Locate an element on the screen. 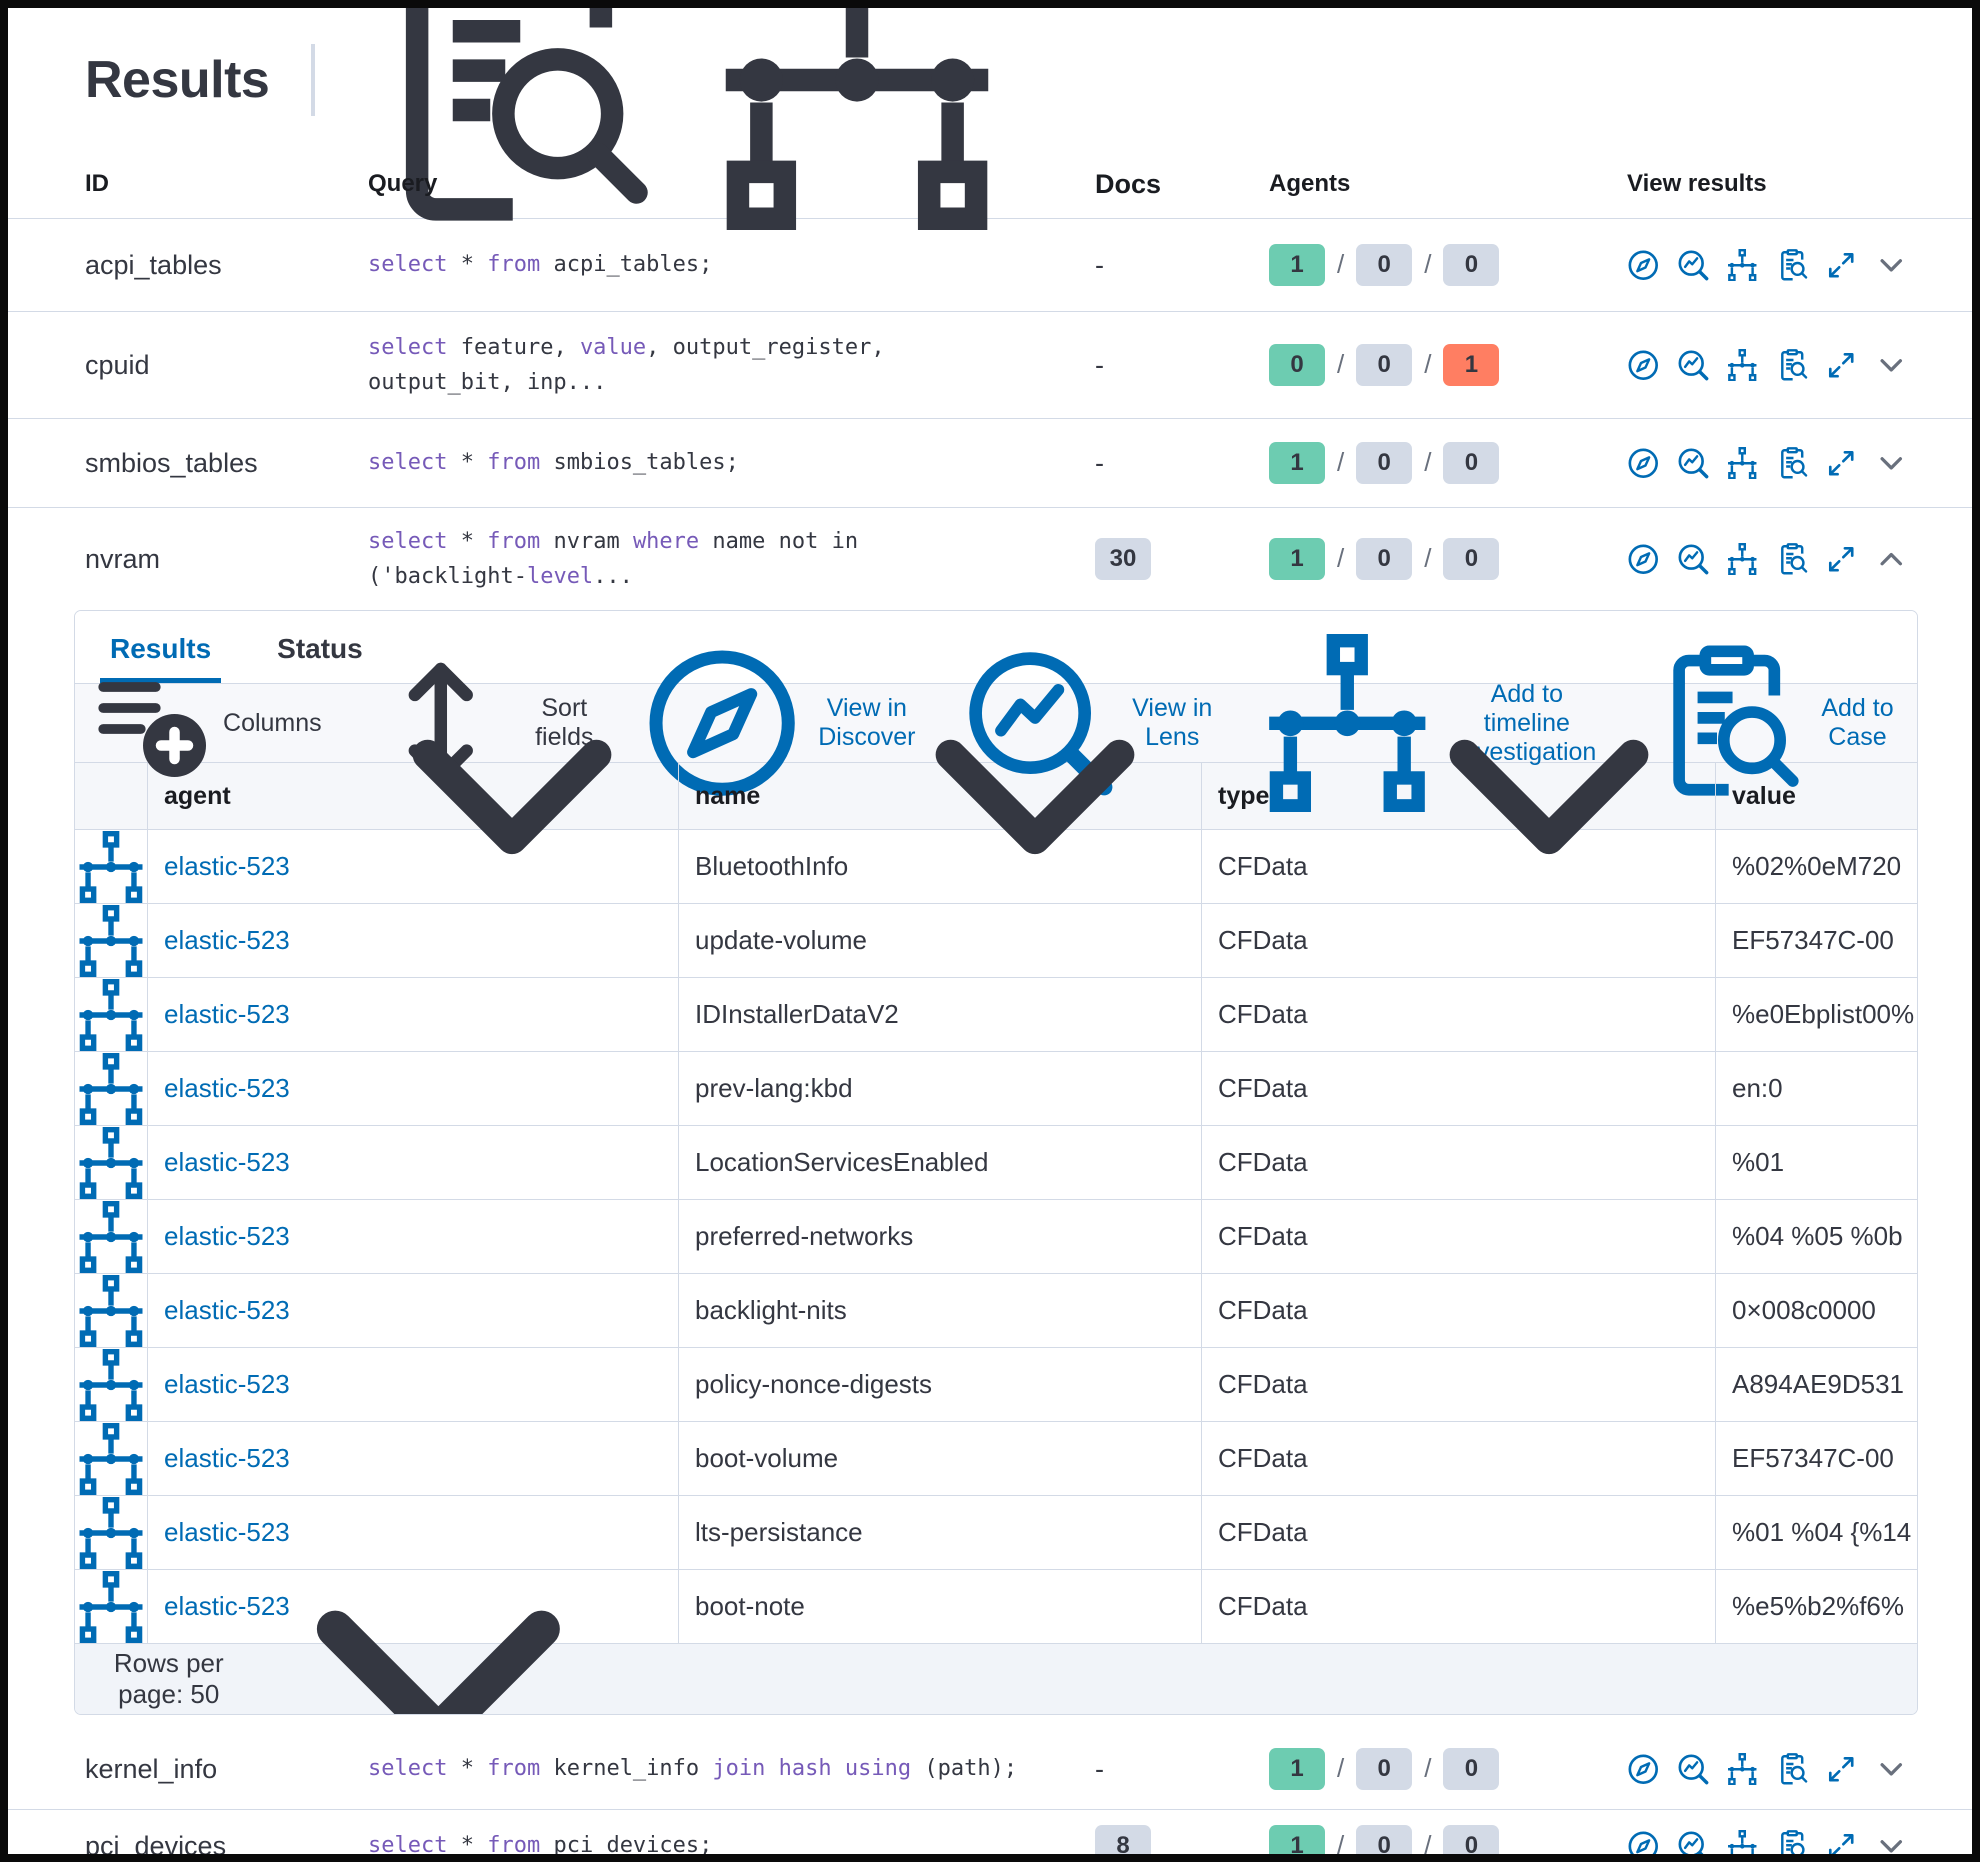 Image resolution: width=1980 pixels, height=1862 pixels. results-grid-header: agent name type value is located at coordinates (996, 797).